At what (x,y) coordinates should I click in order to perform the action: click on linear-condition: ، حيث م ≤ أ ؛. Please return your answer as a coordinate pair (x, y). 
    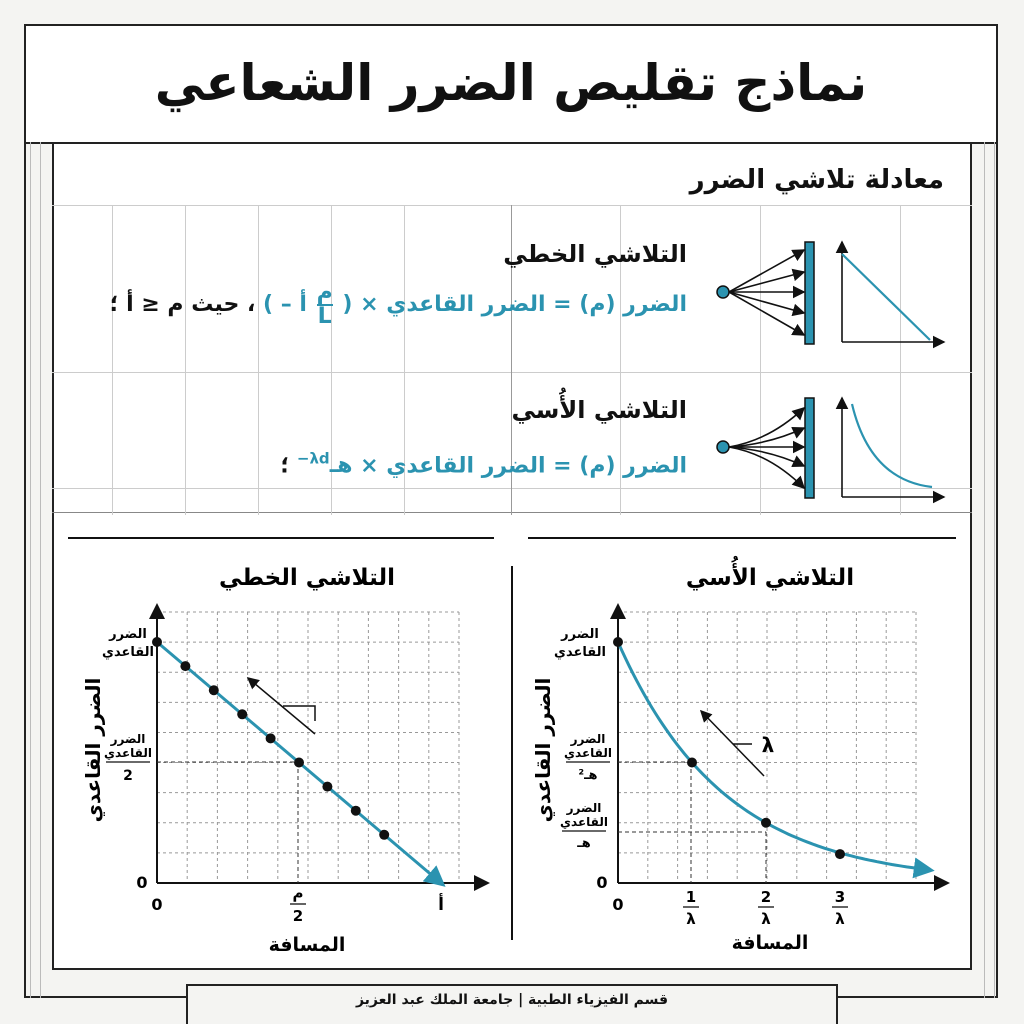
    Looking at the image, I should click on (182, 304).